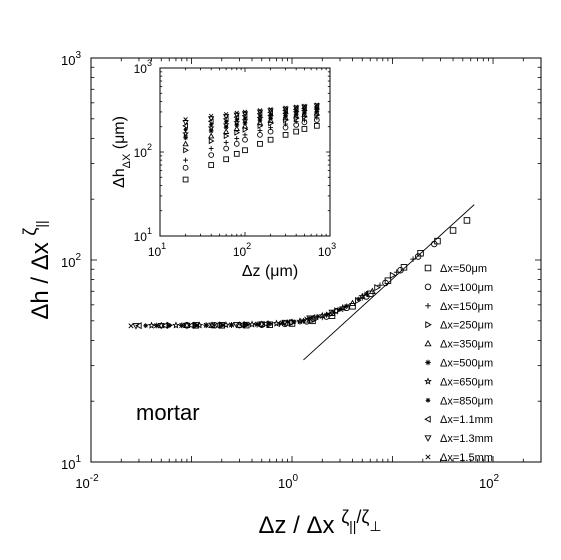 This screenshot has height=560, width=561. I want to click on inset-background, so click(245, 152).